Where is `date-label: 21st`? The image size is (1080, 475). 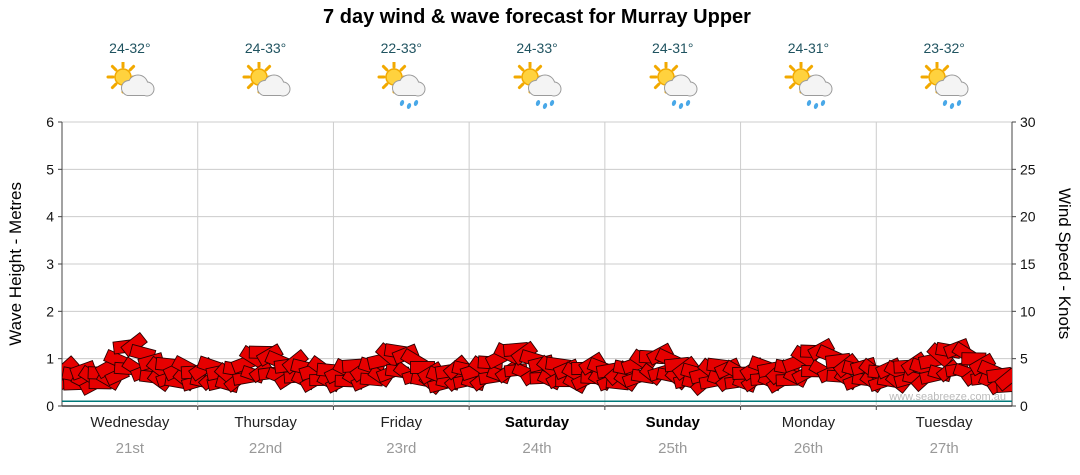 date-label: 21st is located at coordinates (130, 448).